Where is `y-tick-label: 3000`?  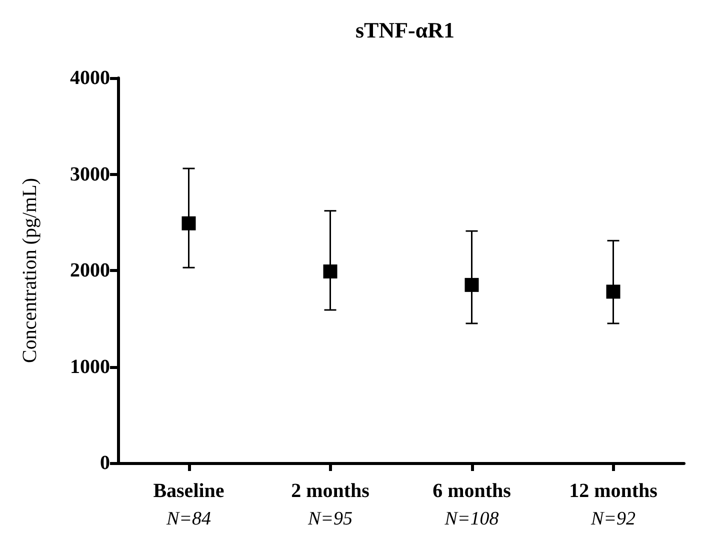
y-tick-label: 3000 is located at coordinates (90, 174).